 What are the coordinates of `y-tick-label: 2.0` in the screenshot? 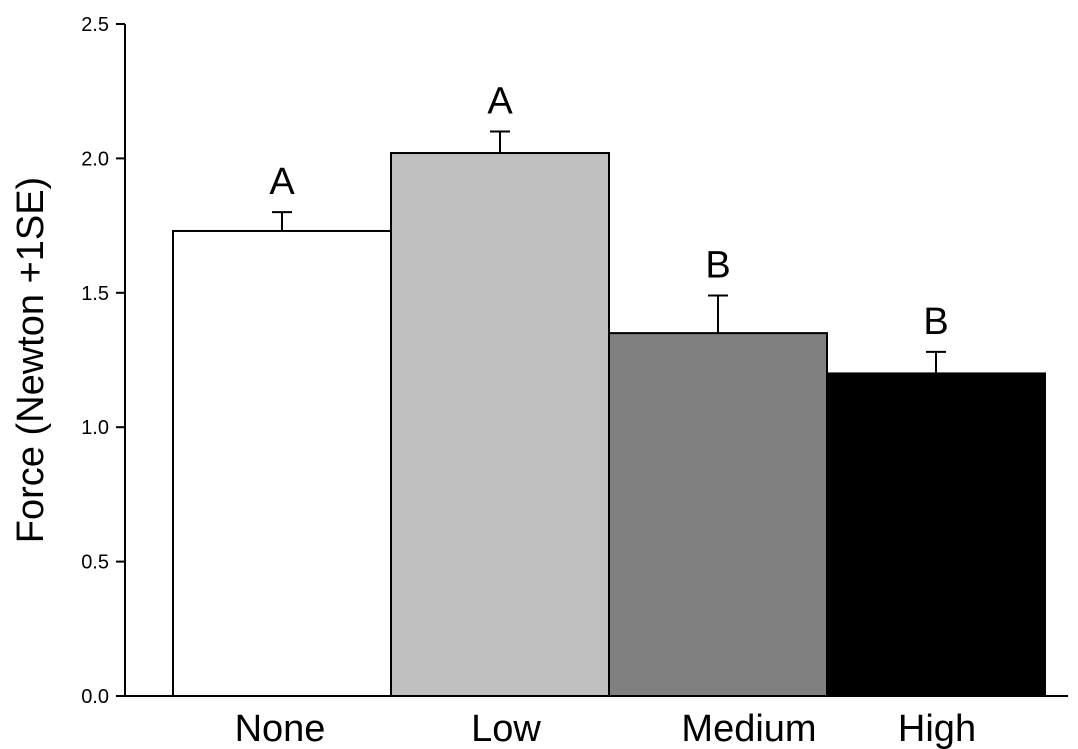 It's located at (95, 159).